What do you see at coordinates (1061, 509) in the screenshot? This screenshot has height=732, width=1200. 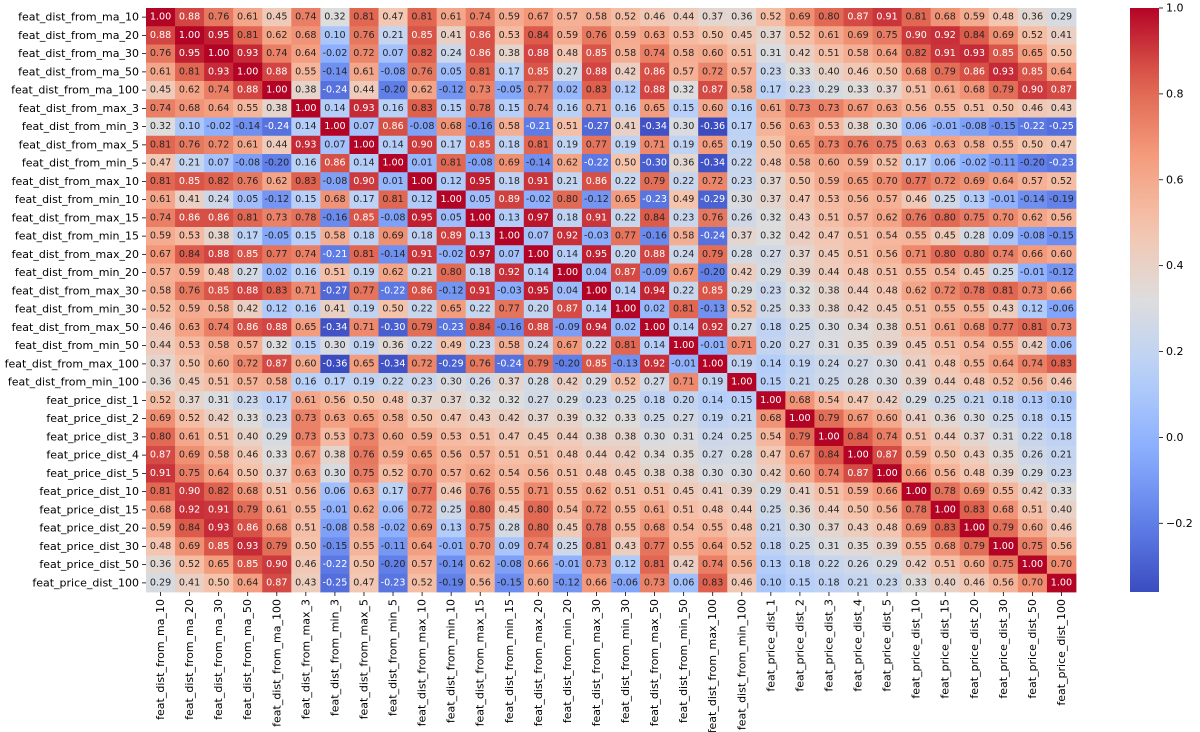 I see `cell-value-label: 0.40` at bounding box center [1061, 509].